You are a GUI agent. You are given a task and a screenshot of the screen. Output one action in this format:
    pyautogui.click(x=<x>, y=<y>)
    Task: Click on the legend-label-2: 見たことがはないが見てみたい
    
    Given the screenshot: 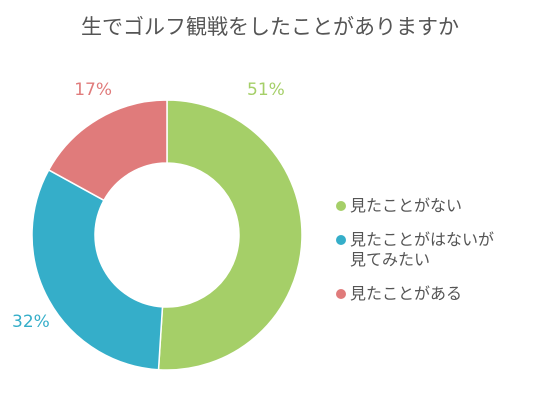 What is the action you would take?
    pyautogui.click(x=422, y=249)
    